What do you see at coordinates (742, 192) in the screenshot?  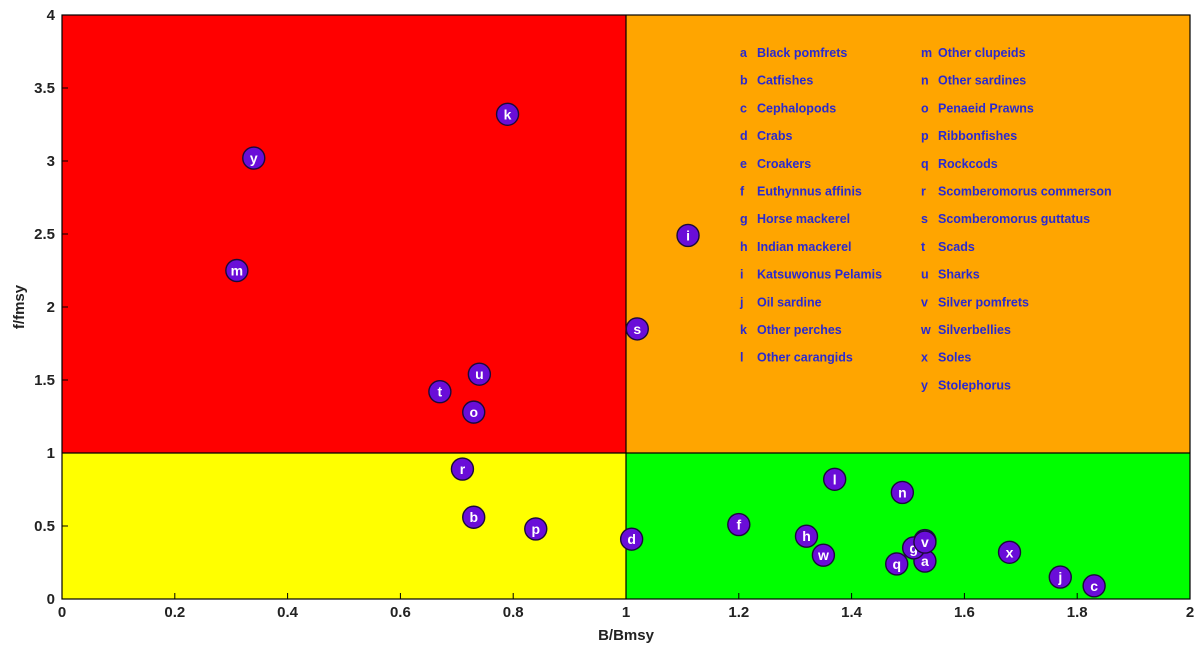 I see `legend-key: f` at bounding box center [742, 192].